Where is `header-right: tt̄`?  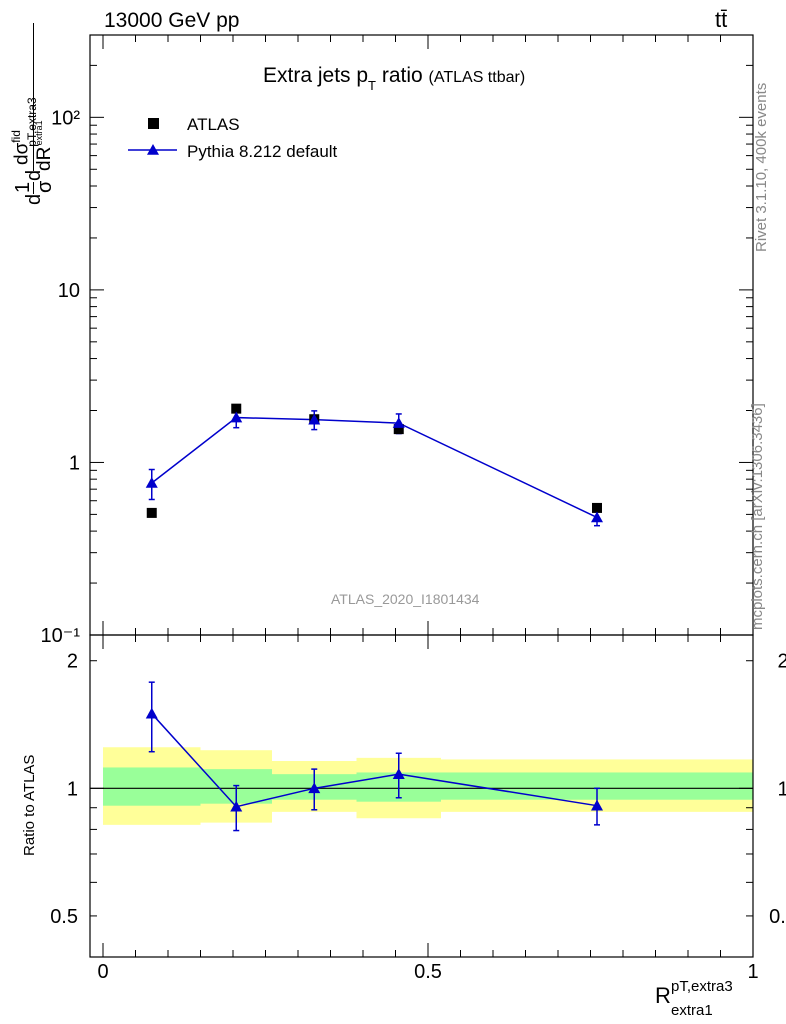
header-right: tt̄ is located at coordinates (721, 19).